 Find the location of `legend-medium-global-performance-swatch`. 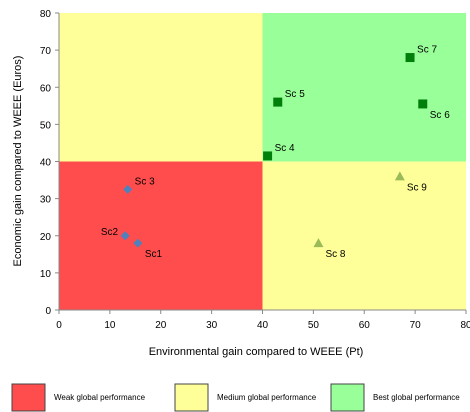

legend-medium-global-performance-swatch is located at coordinates (191, 397).